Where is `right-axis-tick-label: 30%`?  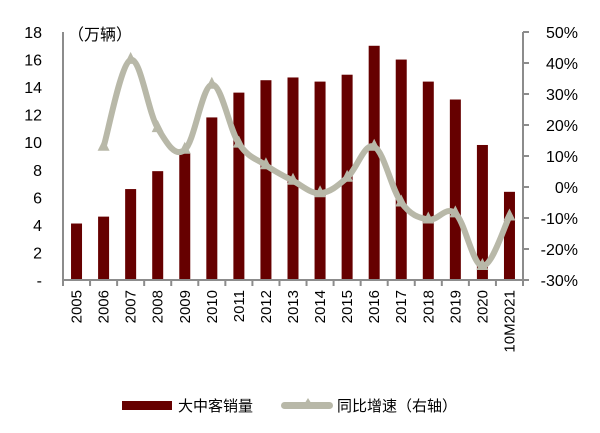 right-axis-tick-label: 30% is located at coordinates (562, 95).